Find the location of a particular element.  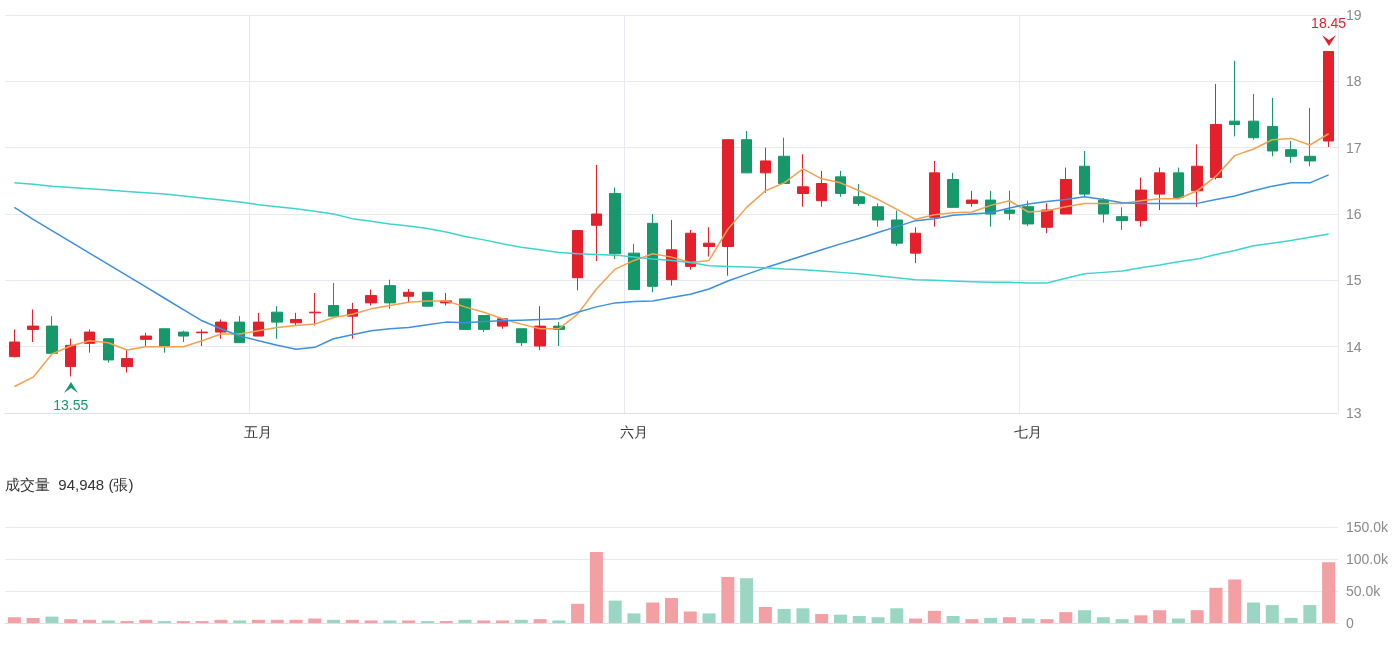

x-tick-label: 五月 is located at coordinates (258, 432).